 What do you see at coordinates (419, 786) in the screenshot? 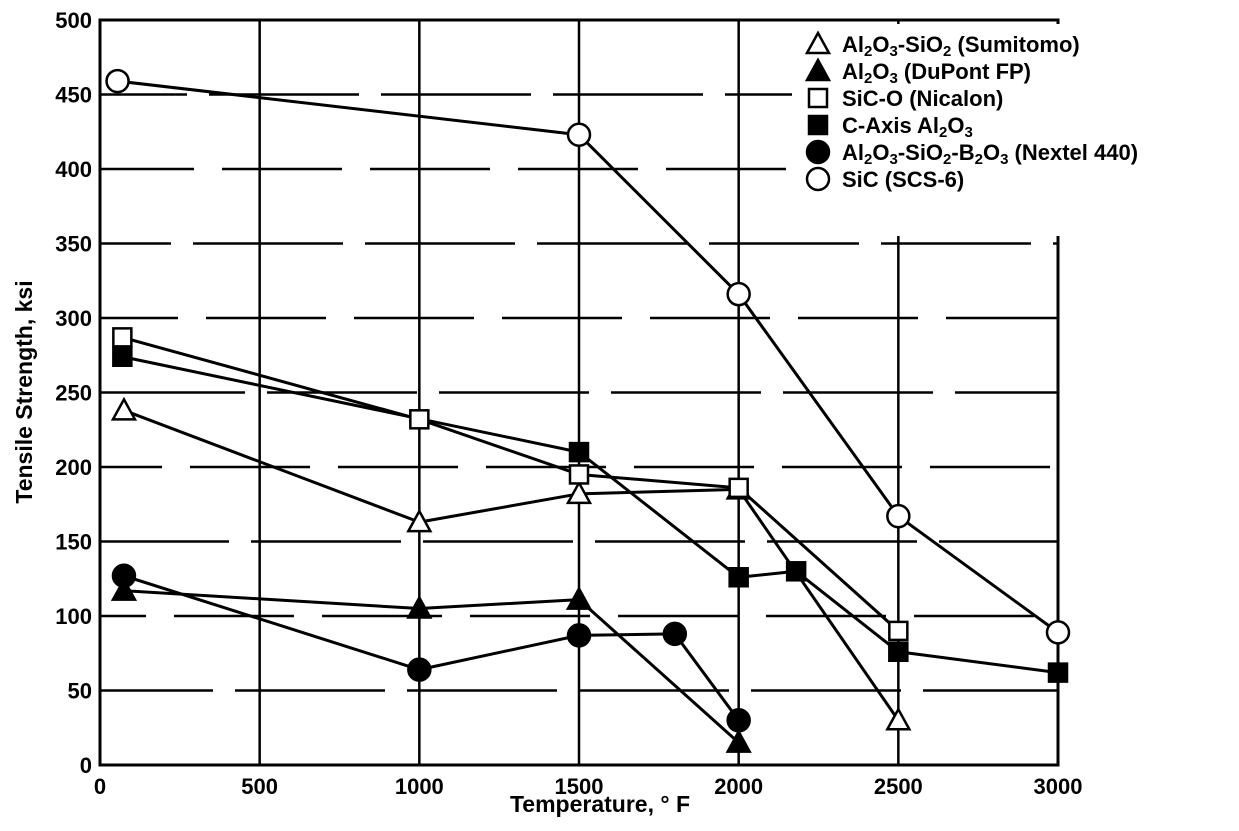
I see `x-tick-label: 1000` at bounding box center [419, 786].